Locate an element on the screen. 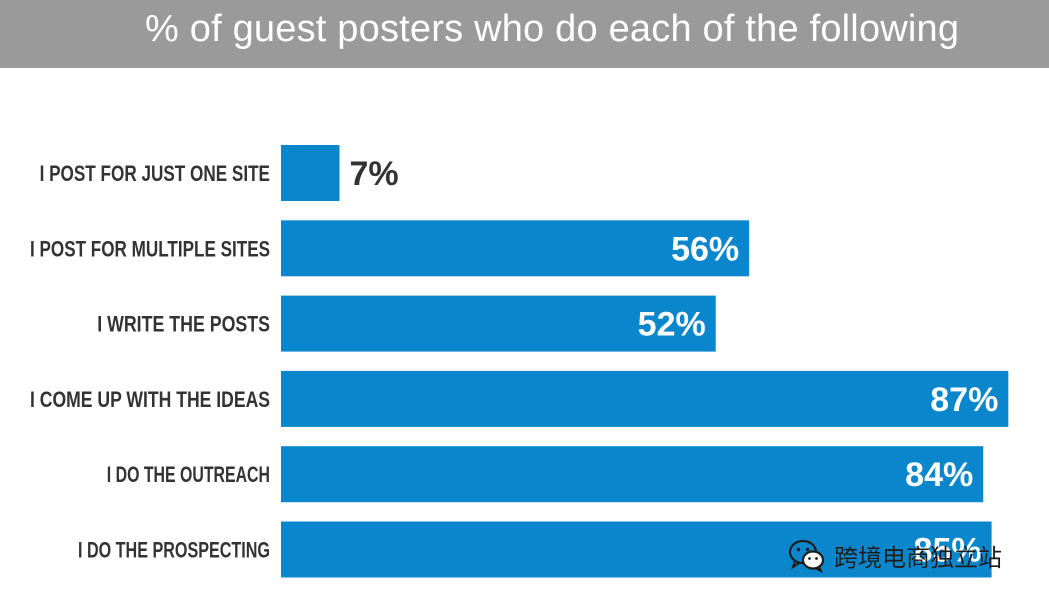  category-label-5: I DO THE OUTREACH is located at coordinates (188, 474).